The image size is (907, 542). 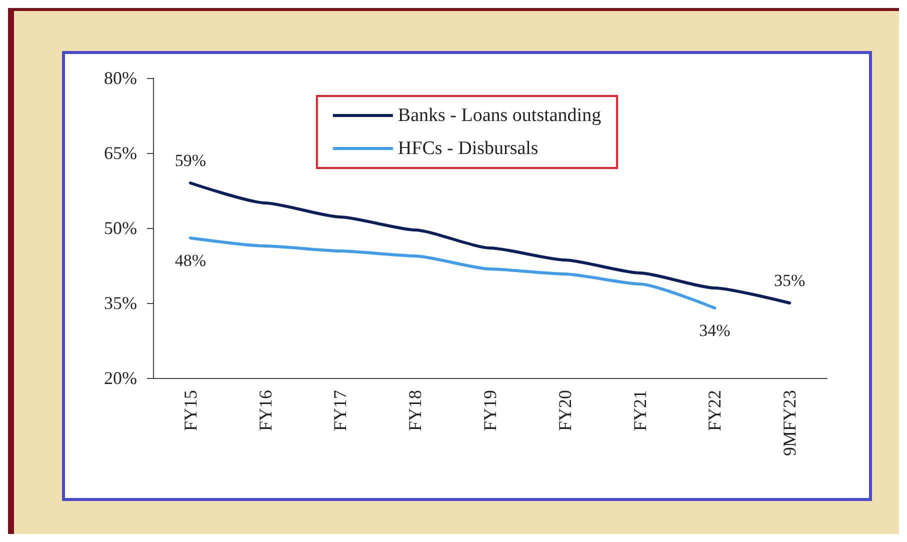 What do you see at coordinates (265, 411) in the screenshot?
I see `x-tick-label: FY16` at bounding box center [265, 411].